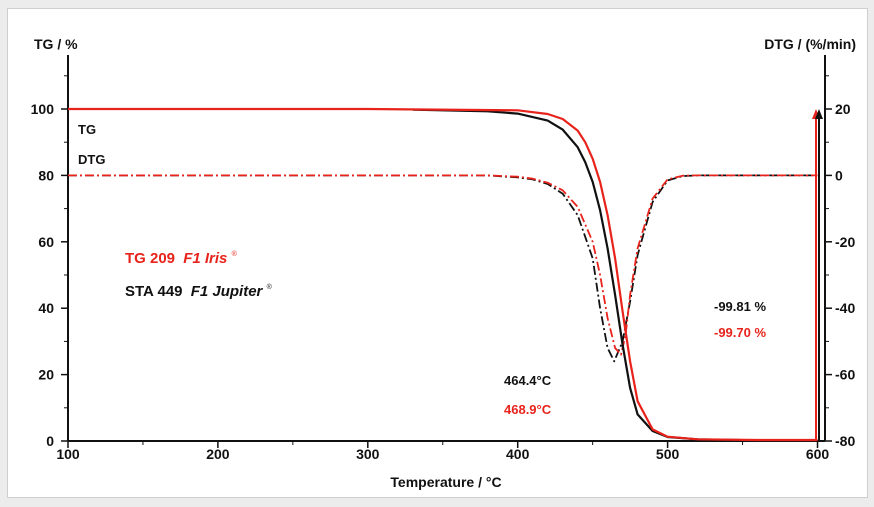  I want to click on legend: TG 209 F1 Iris ® STA 449 F1 Jupiter ®, so click(199, 275).